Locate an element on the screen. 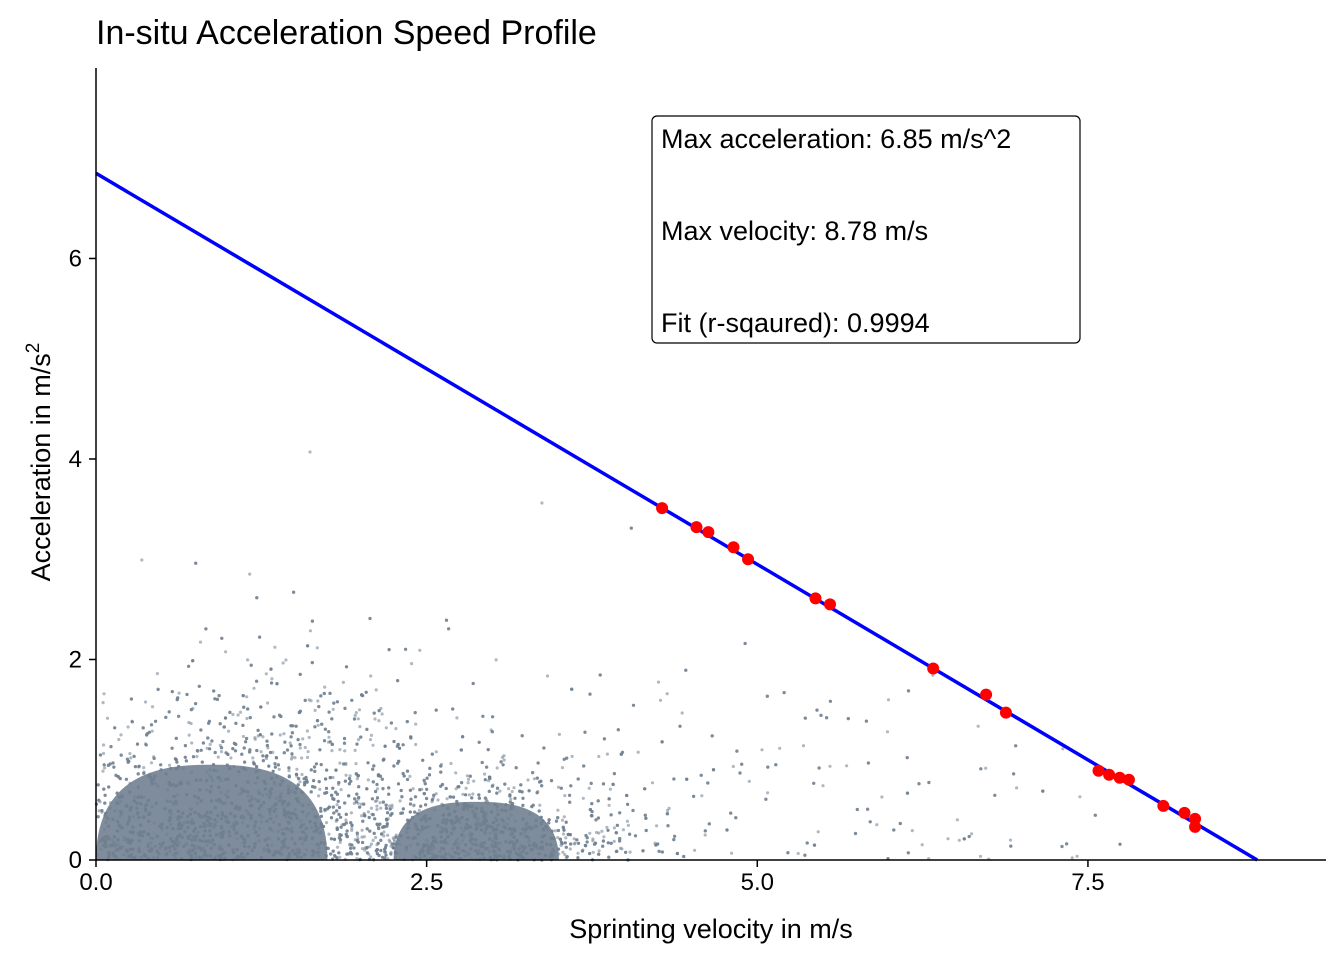 The image size is (1344, 960). chart-title: In-situ Acceleration Speed Profile is located at coordinates (346, 33).